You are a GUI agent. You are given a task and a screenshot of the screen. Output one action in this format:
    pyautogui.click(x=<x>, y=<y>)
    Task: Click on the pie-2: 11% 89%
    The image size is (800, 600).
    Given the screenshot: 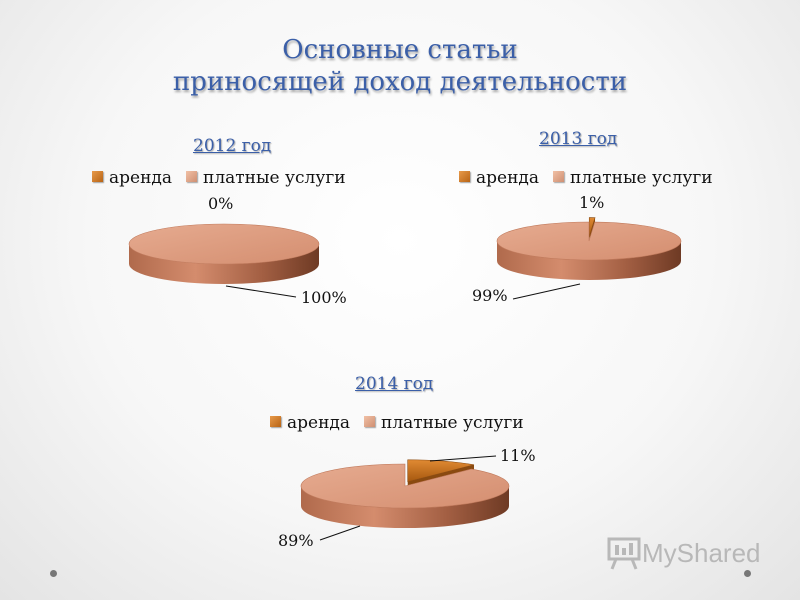 What is the action you would take?
    pyautogui.click(x=407, y=498)
    